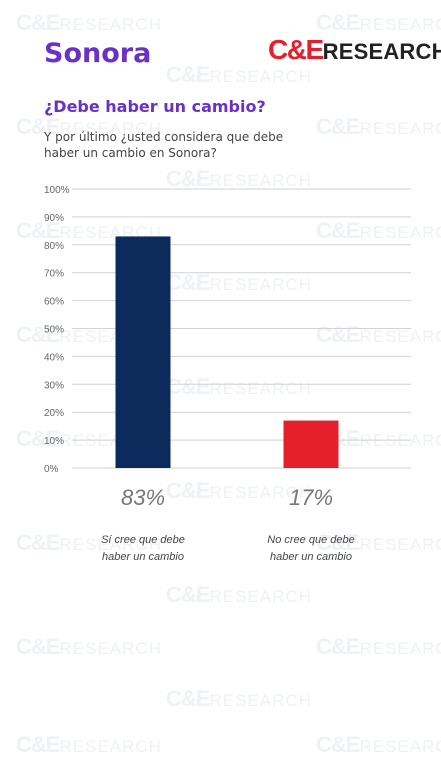 The height and width of the screenshot is (758, 441). I want to click on y-tick-label: 20%, so click(54, 413).